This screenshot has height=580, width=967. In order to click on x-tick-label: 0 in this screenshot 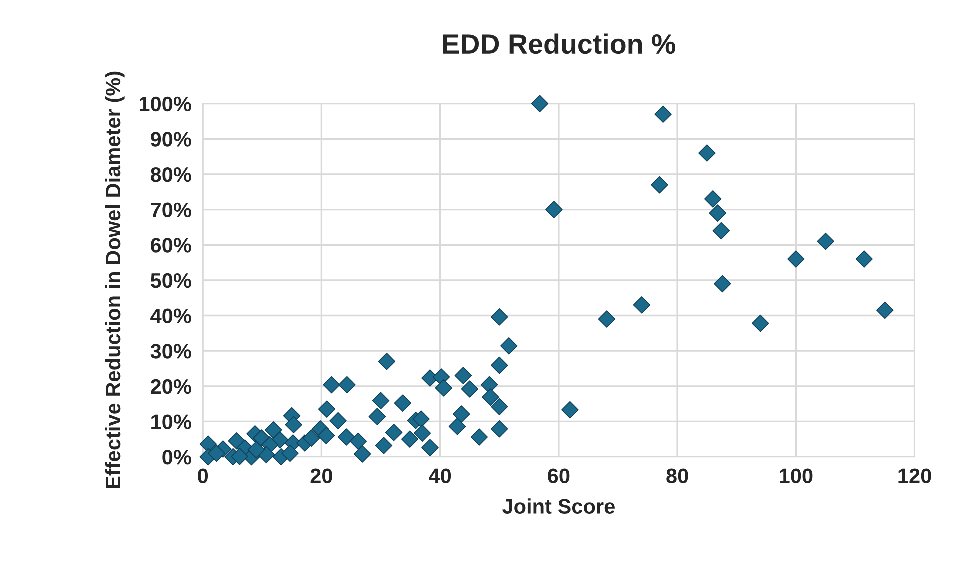, I will do `click(203, 476)`.